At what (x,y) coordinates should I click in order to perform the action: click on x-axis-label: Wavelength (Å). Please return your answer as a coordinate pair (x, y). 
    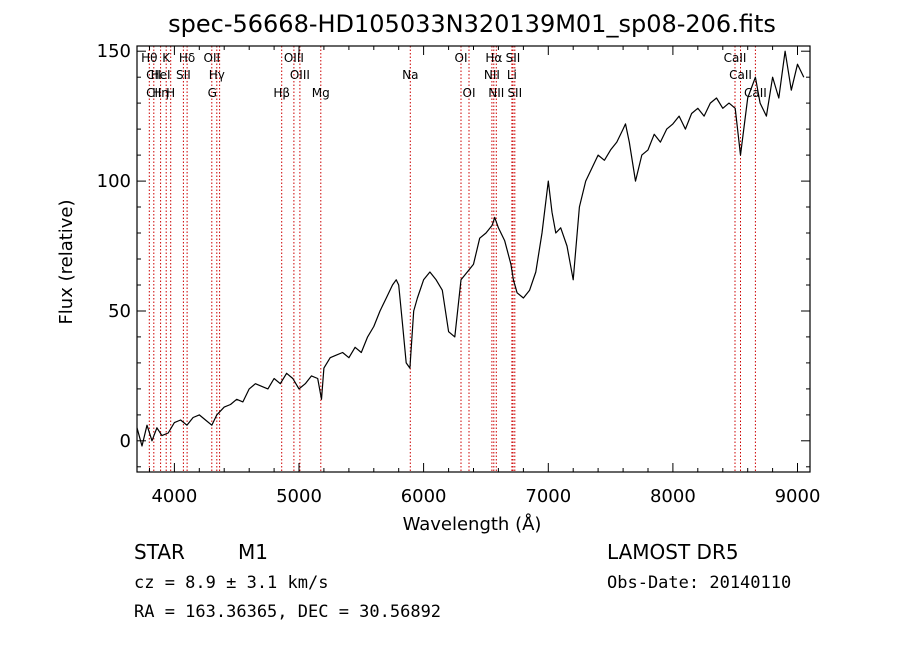
    Looking at the image, I should click on (472, 524).